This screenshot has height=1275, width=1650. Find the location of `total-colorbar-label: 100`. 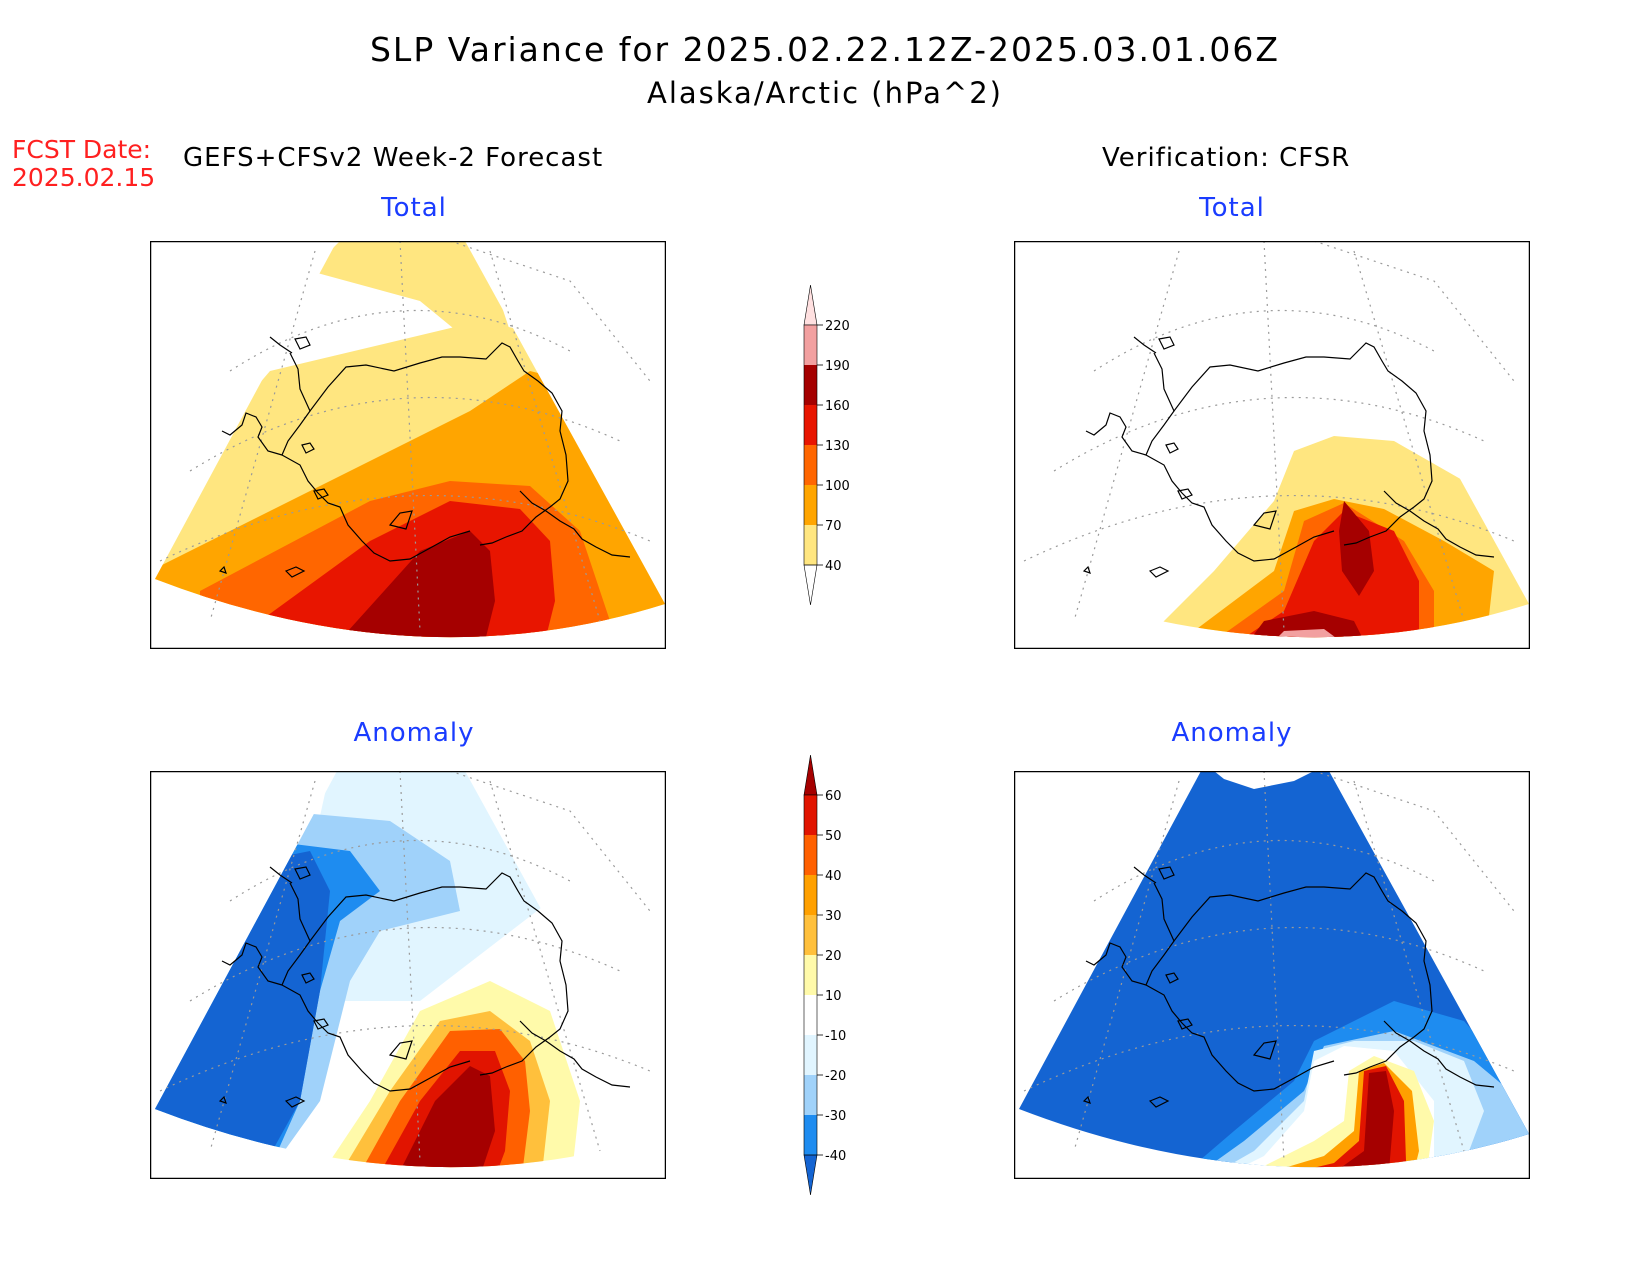

total-colorbar-label: 100 is located at coordinates (837, 486).